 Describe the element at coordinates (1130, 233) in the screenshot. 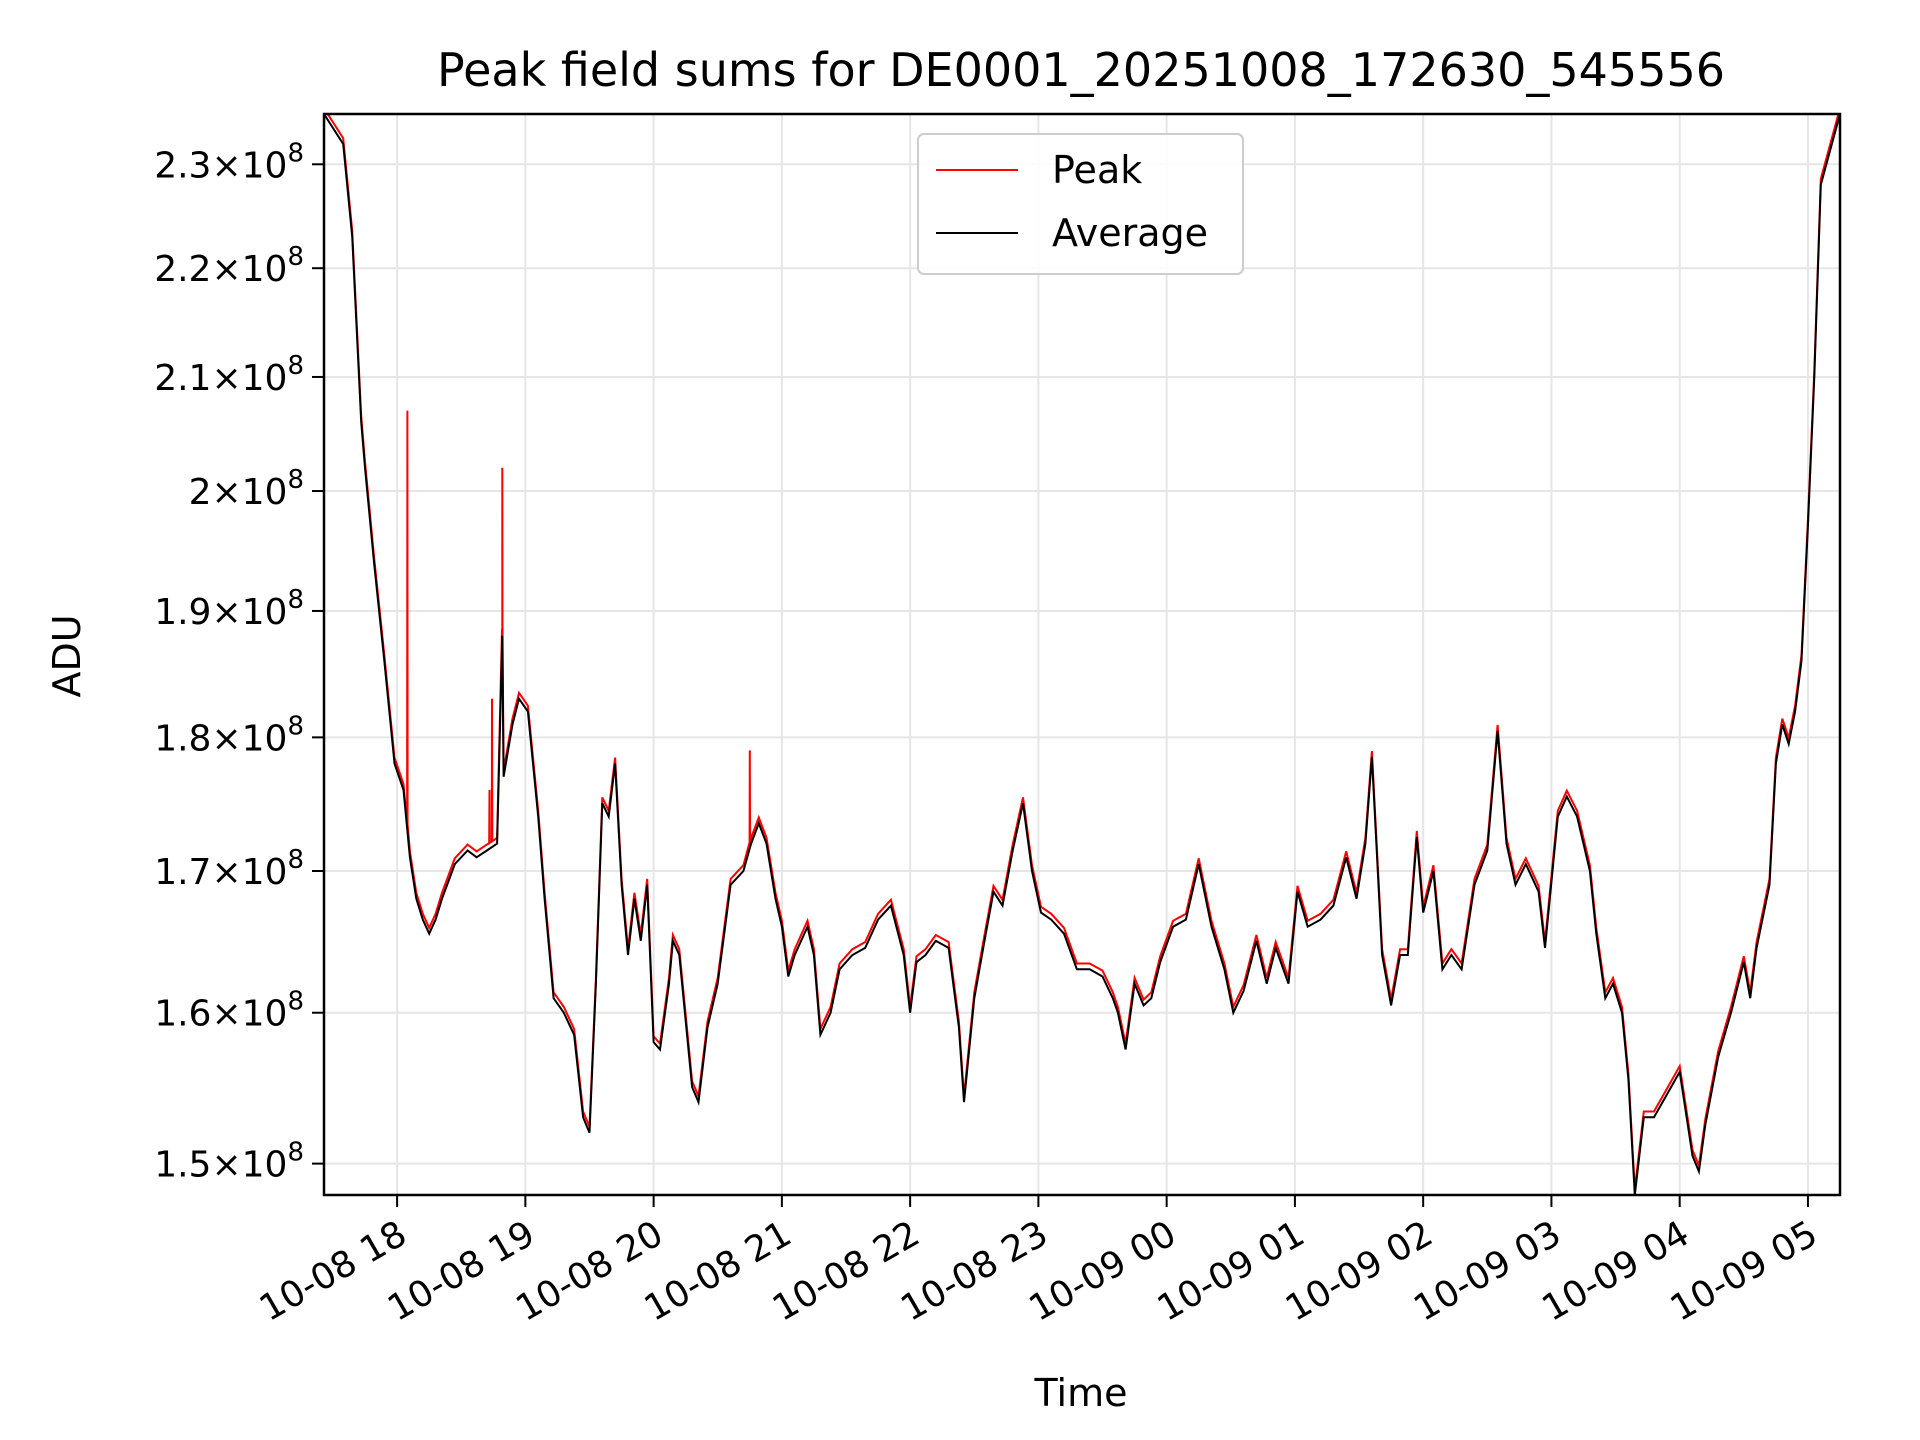

I see `legend-average-label: Average` at that location.